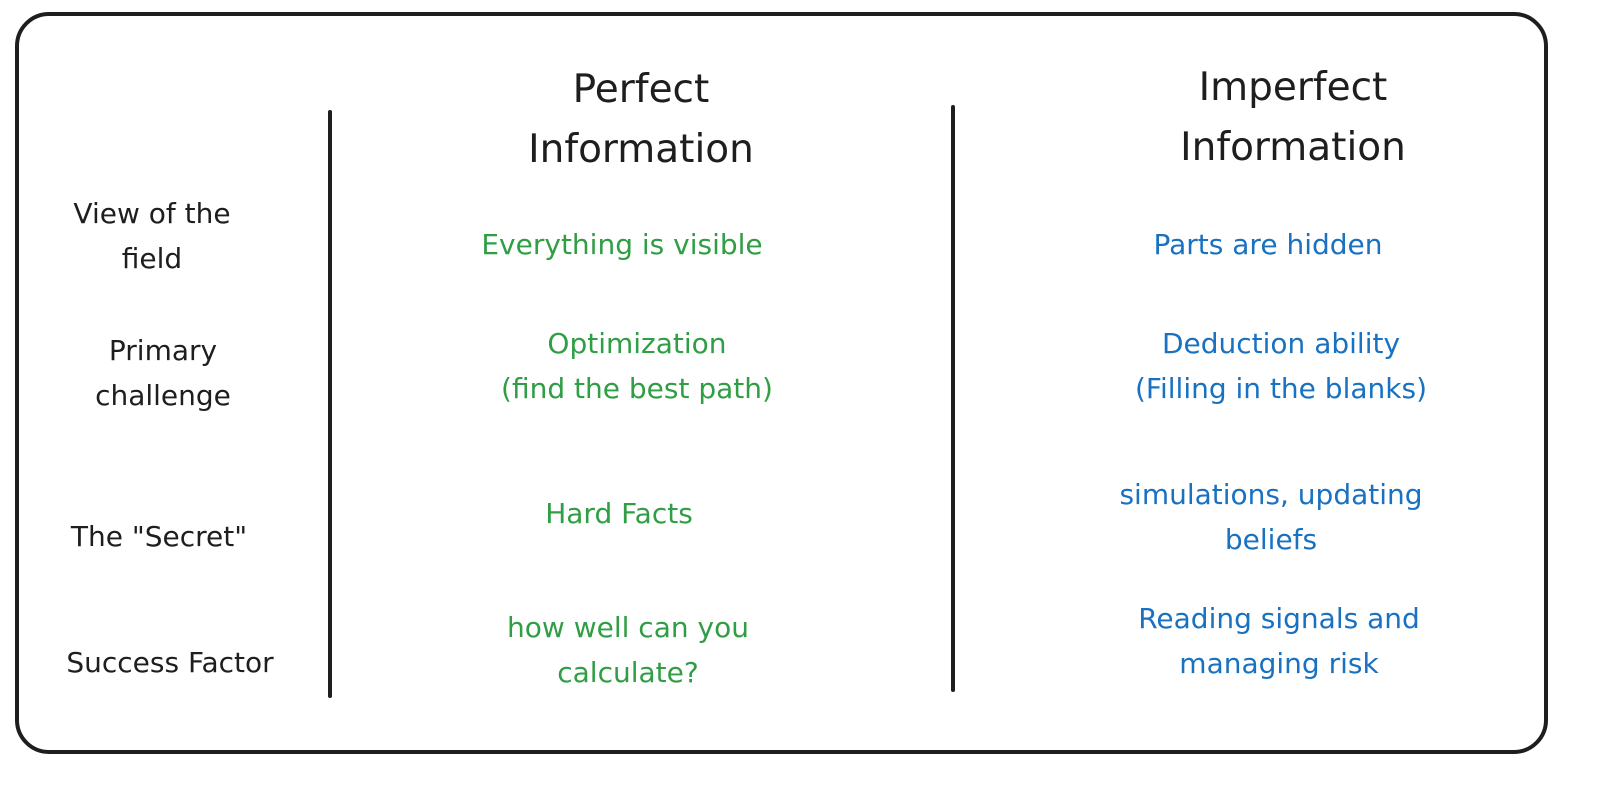 This screenshot has width=1600, height=788. What do you see at coordinates (637, 366) in the screenshot?
I see `perfect-primary-challenge: Optimization (find the best path)` at bounding box center [637, 366].